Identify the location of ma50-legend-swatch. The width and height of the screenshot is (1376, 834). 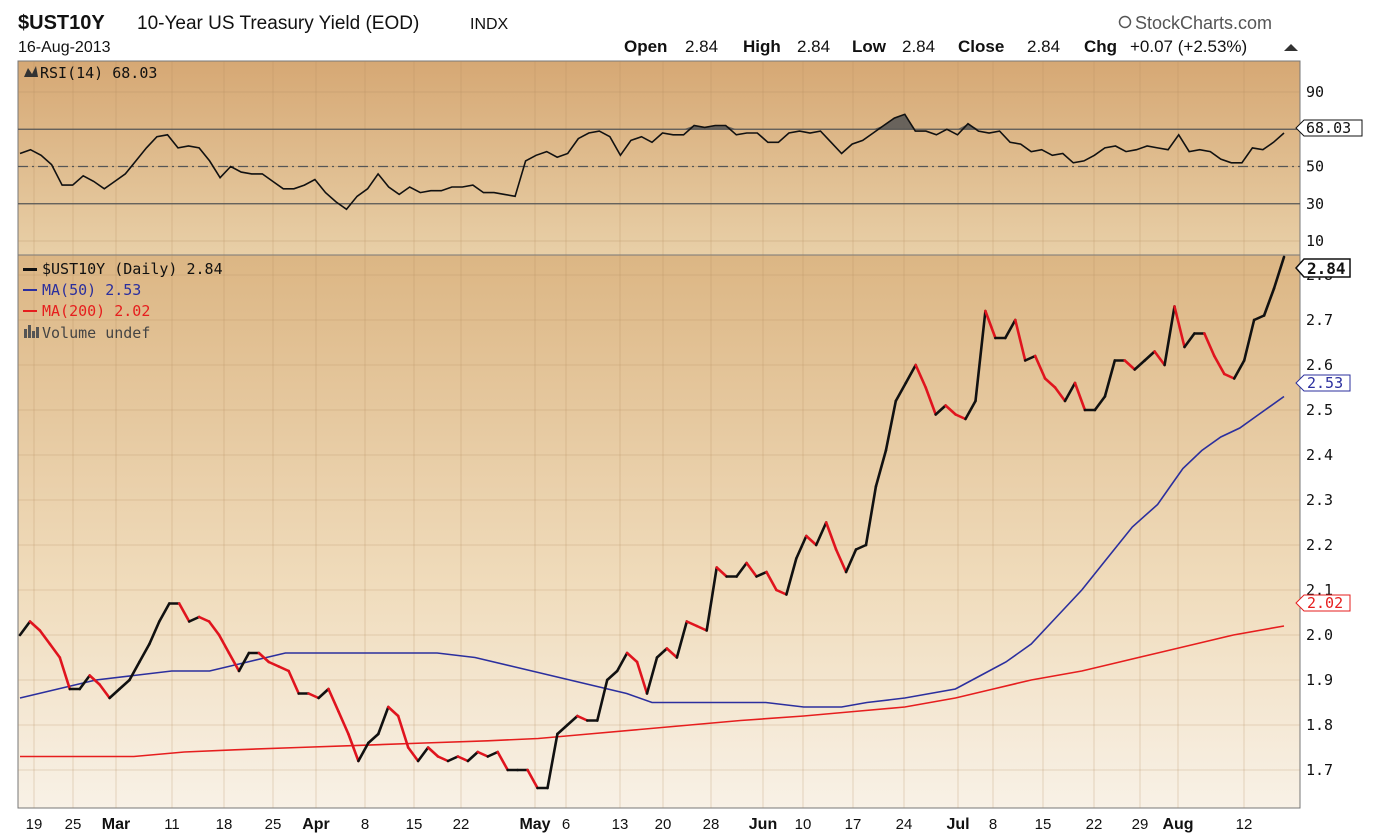
(30, 290).